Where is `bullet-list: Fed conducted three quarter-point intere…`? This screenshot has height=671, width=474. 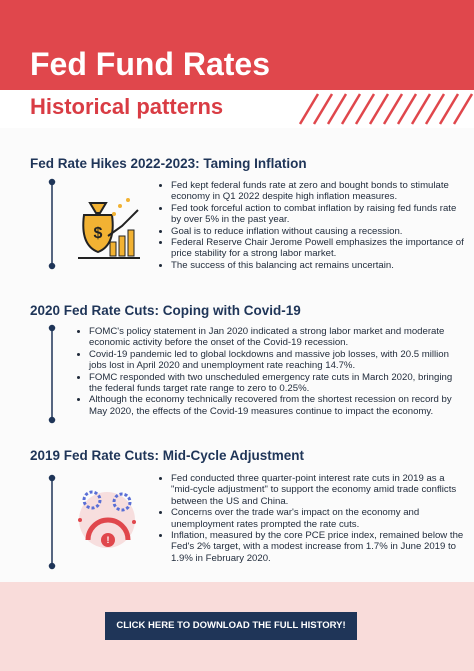
bullet-list: Fed conducted three quarter-point intere… is located at coordinates (312, 518).